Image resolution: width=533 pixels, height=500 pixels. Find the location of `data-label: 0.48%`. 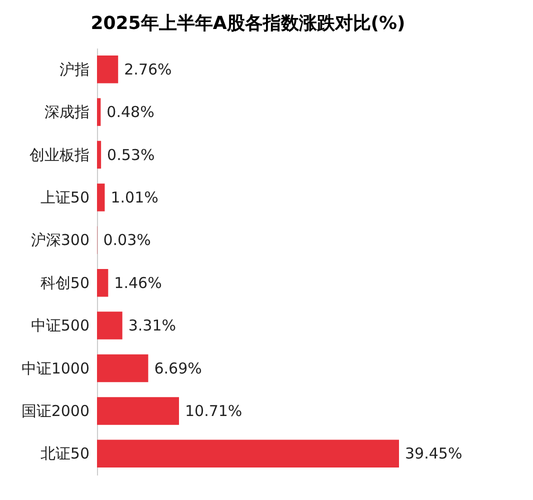

data-label: 0.48% is located at coordinates (130, 112).